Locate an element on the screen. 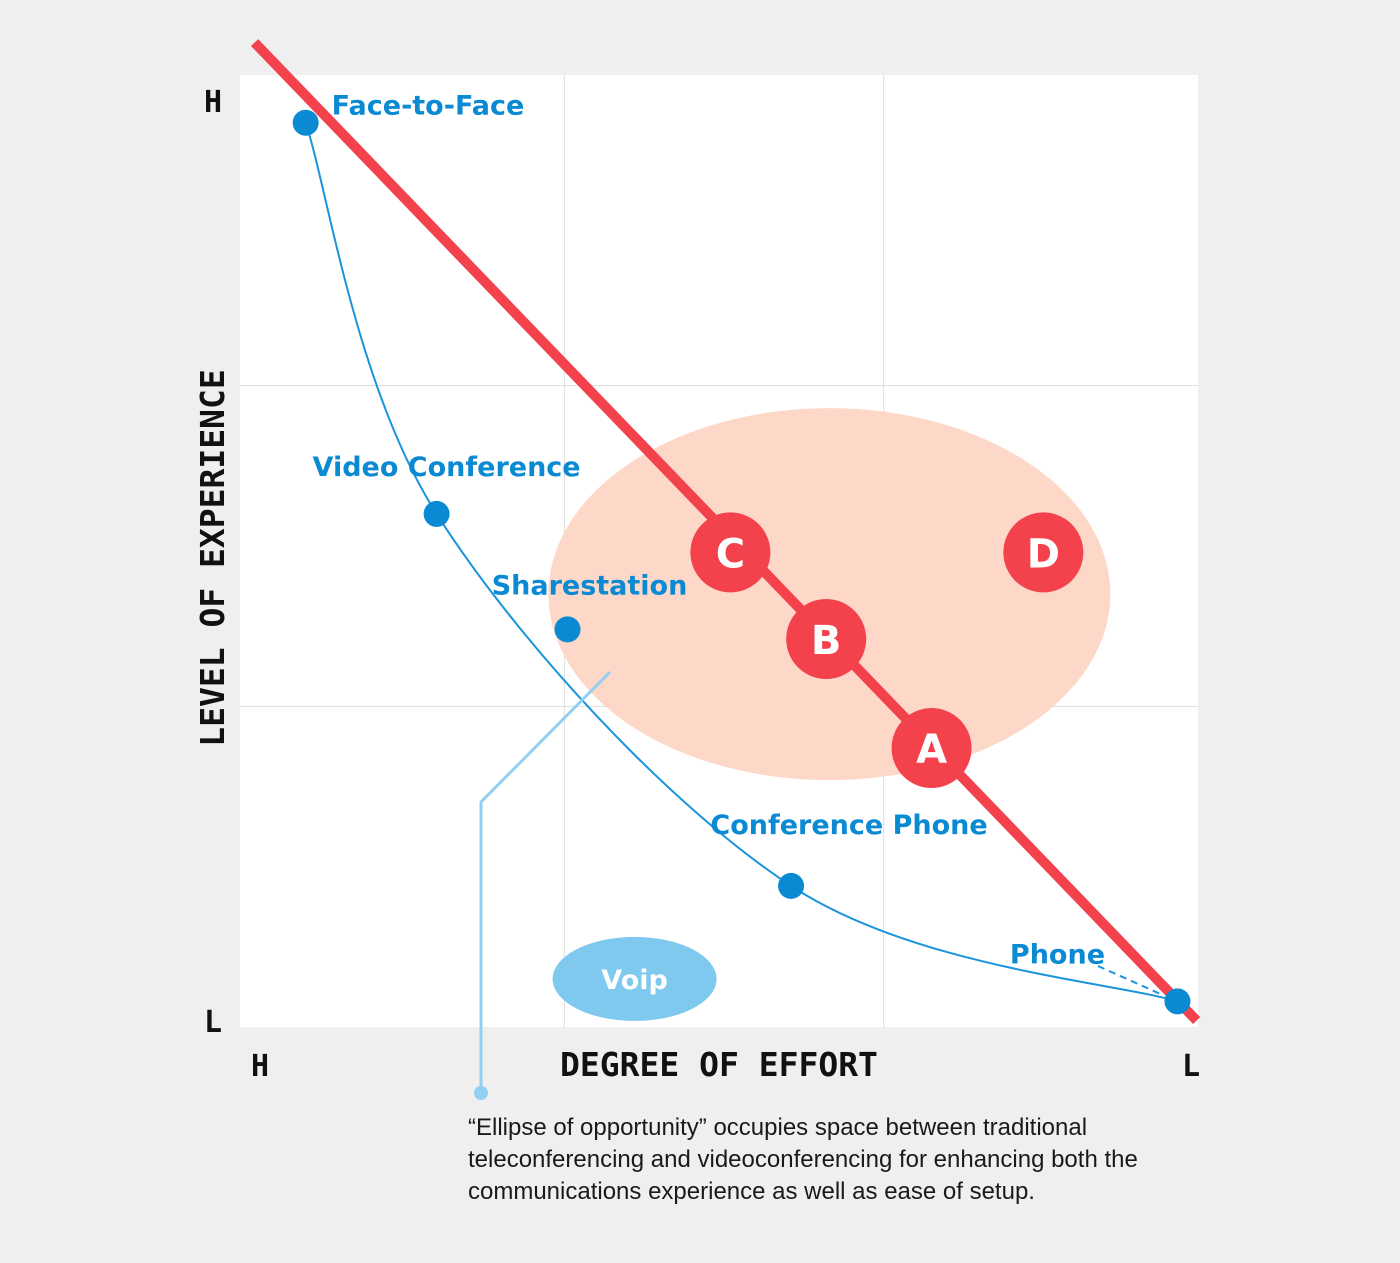  marker-d is located at coordinates (1043, 552).